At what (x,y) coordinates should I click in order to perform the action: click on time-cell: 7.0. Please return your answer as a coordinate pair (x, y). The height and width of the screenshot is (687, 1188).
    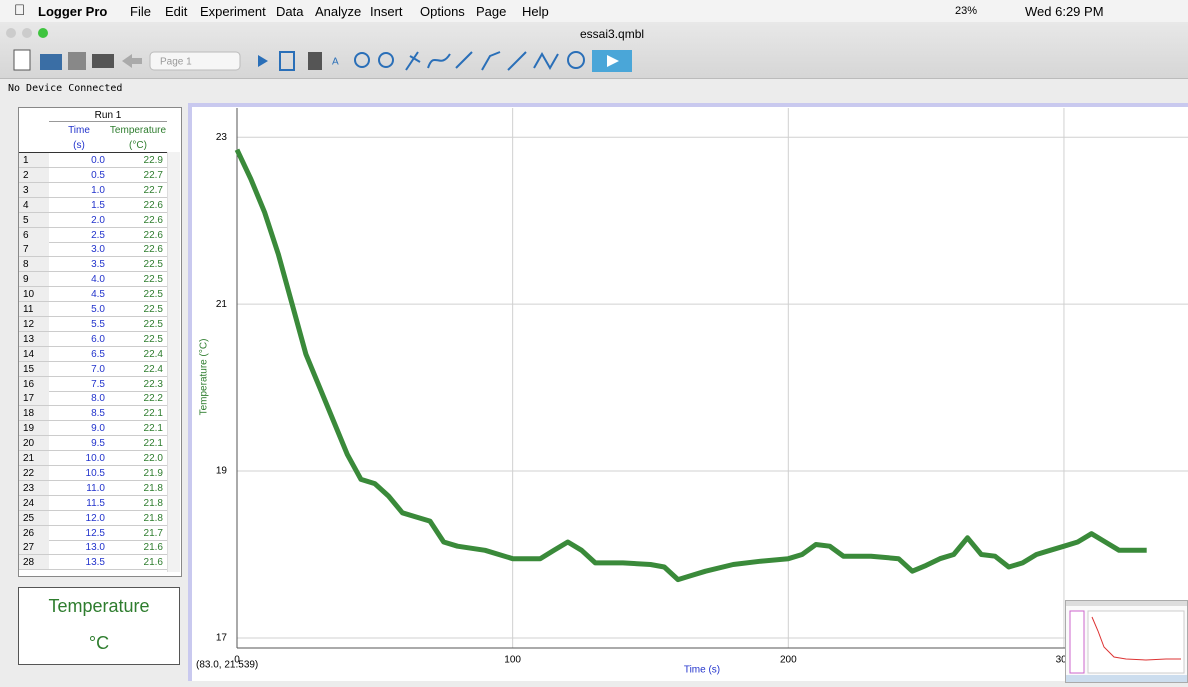
    Looking at the image, I should click on (79, 369).